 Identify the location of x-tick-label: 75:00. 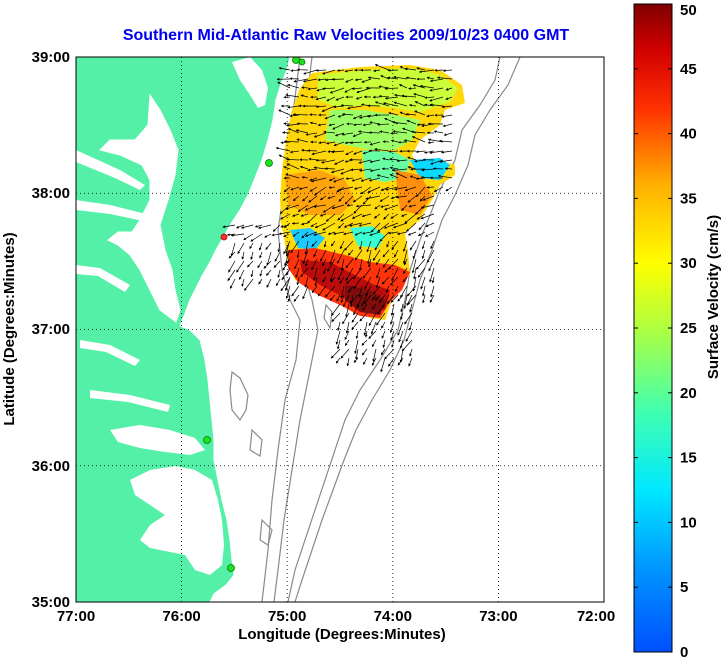
(287, 616).